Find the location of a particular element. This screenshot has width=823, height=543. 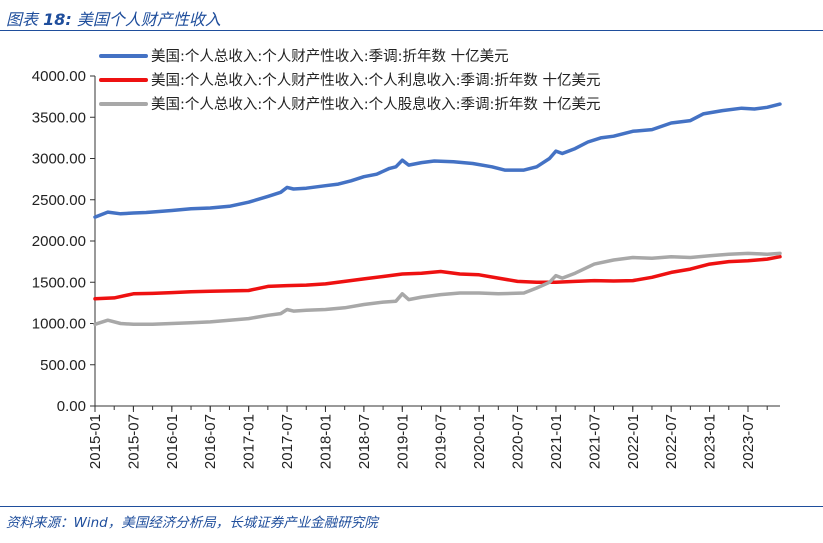

legend-label-2: 美国:个人总收入:个人财产性收入:个人利息收入:季调:折年数 十亿美元 is located at coordinates (376, 80).